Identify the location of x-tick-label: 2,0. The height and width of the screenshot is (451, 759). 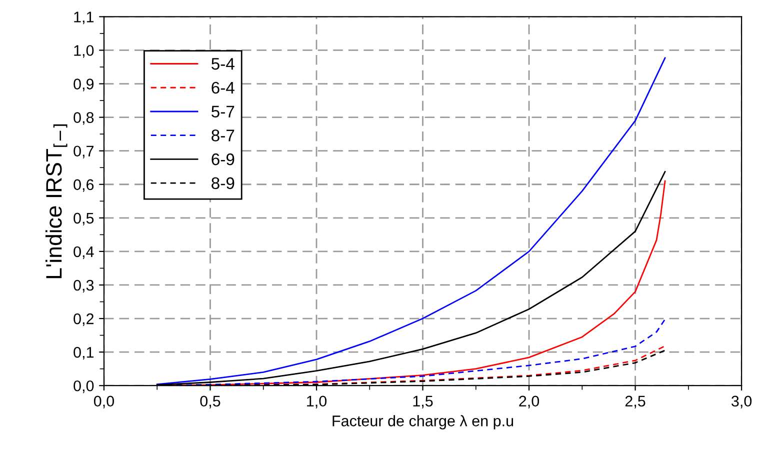
(529, 402).